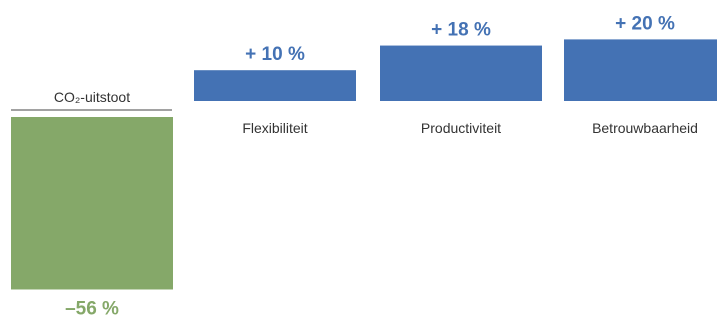  Describe the element at coordinates (461, 73) in the screenshot. I see `bar-productiviteit` at that location.